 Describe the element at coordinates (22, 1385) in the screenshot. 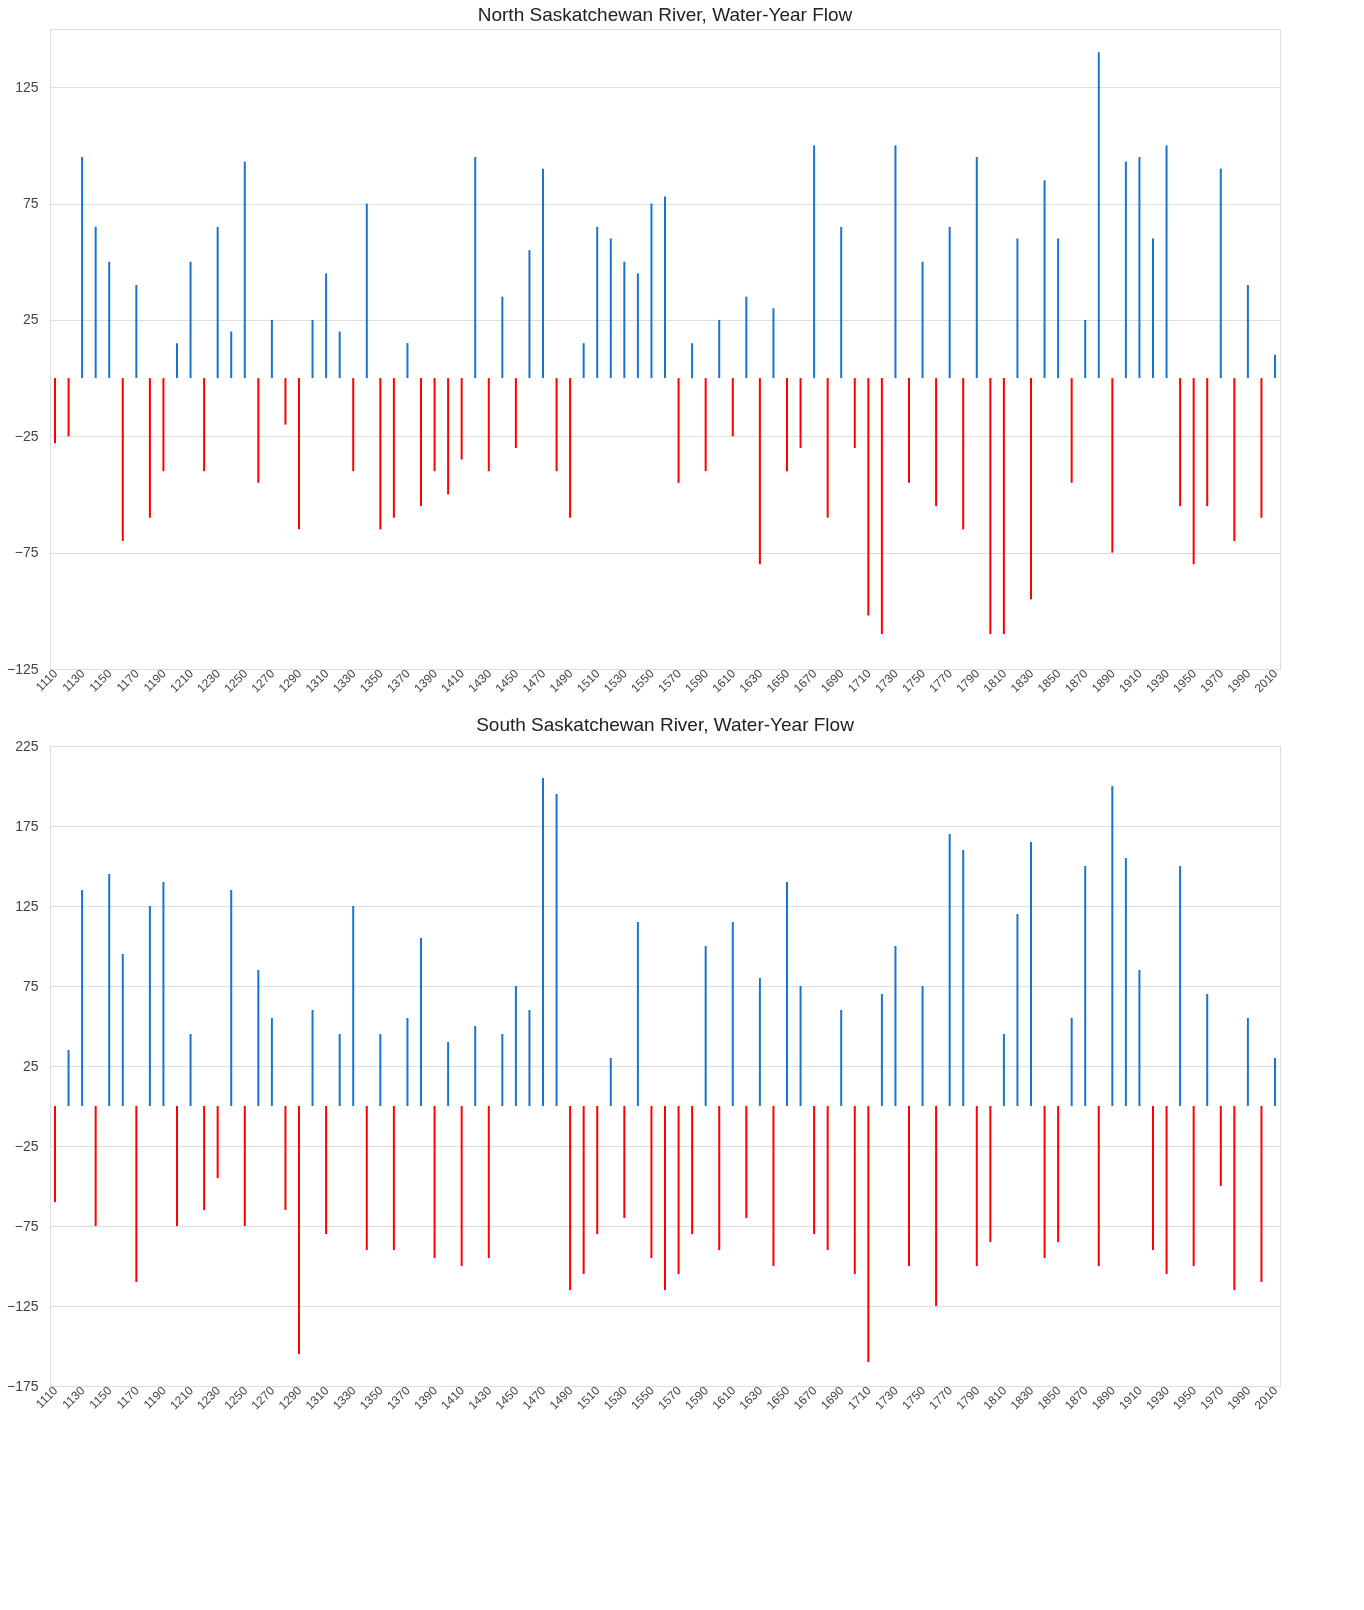

I see `y-tick-label: −175` at that location.